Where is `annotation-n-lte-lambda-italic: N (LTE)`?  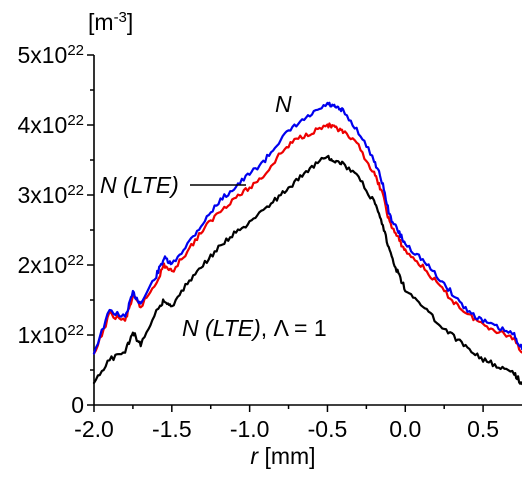
annotation-n-lte-lambda-italic: N (LTE) is located at coordinates (221, 328).